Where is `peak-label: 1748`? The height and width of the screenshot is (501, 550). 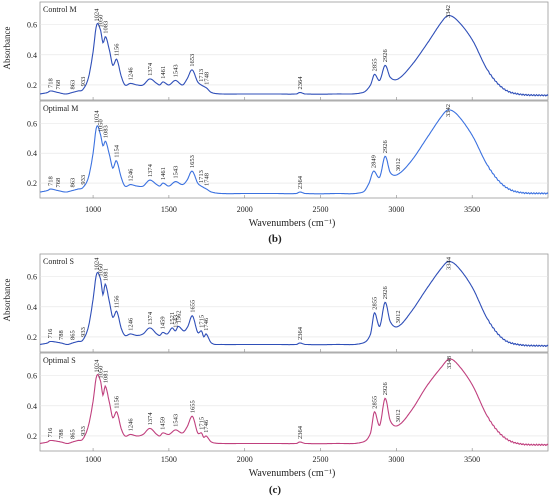
peak-label: 1748 is located at coordinates (207, 78).